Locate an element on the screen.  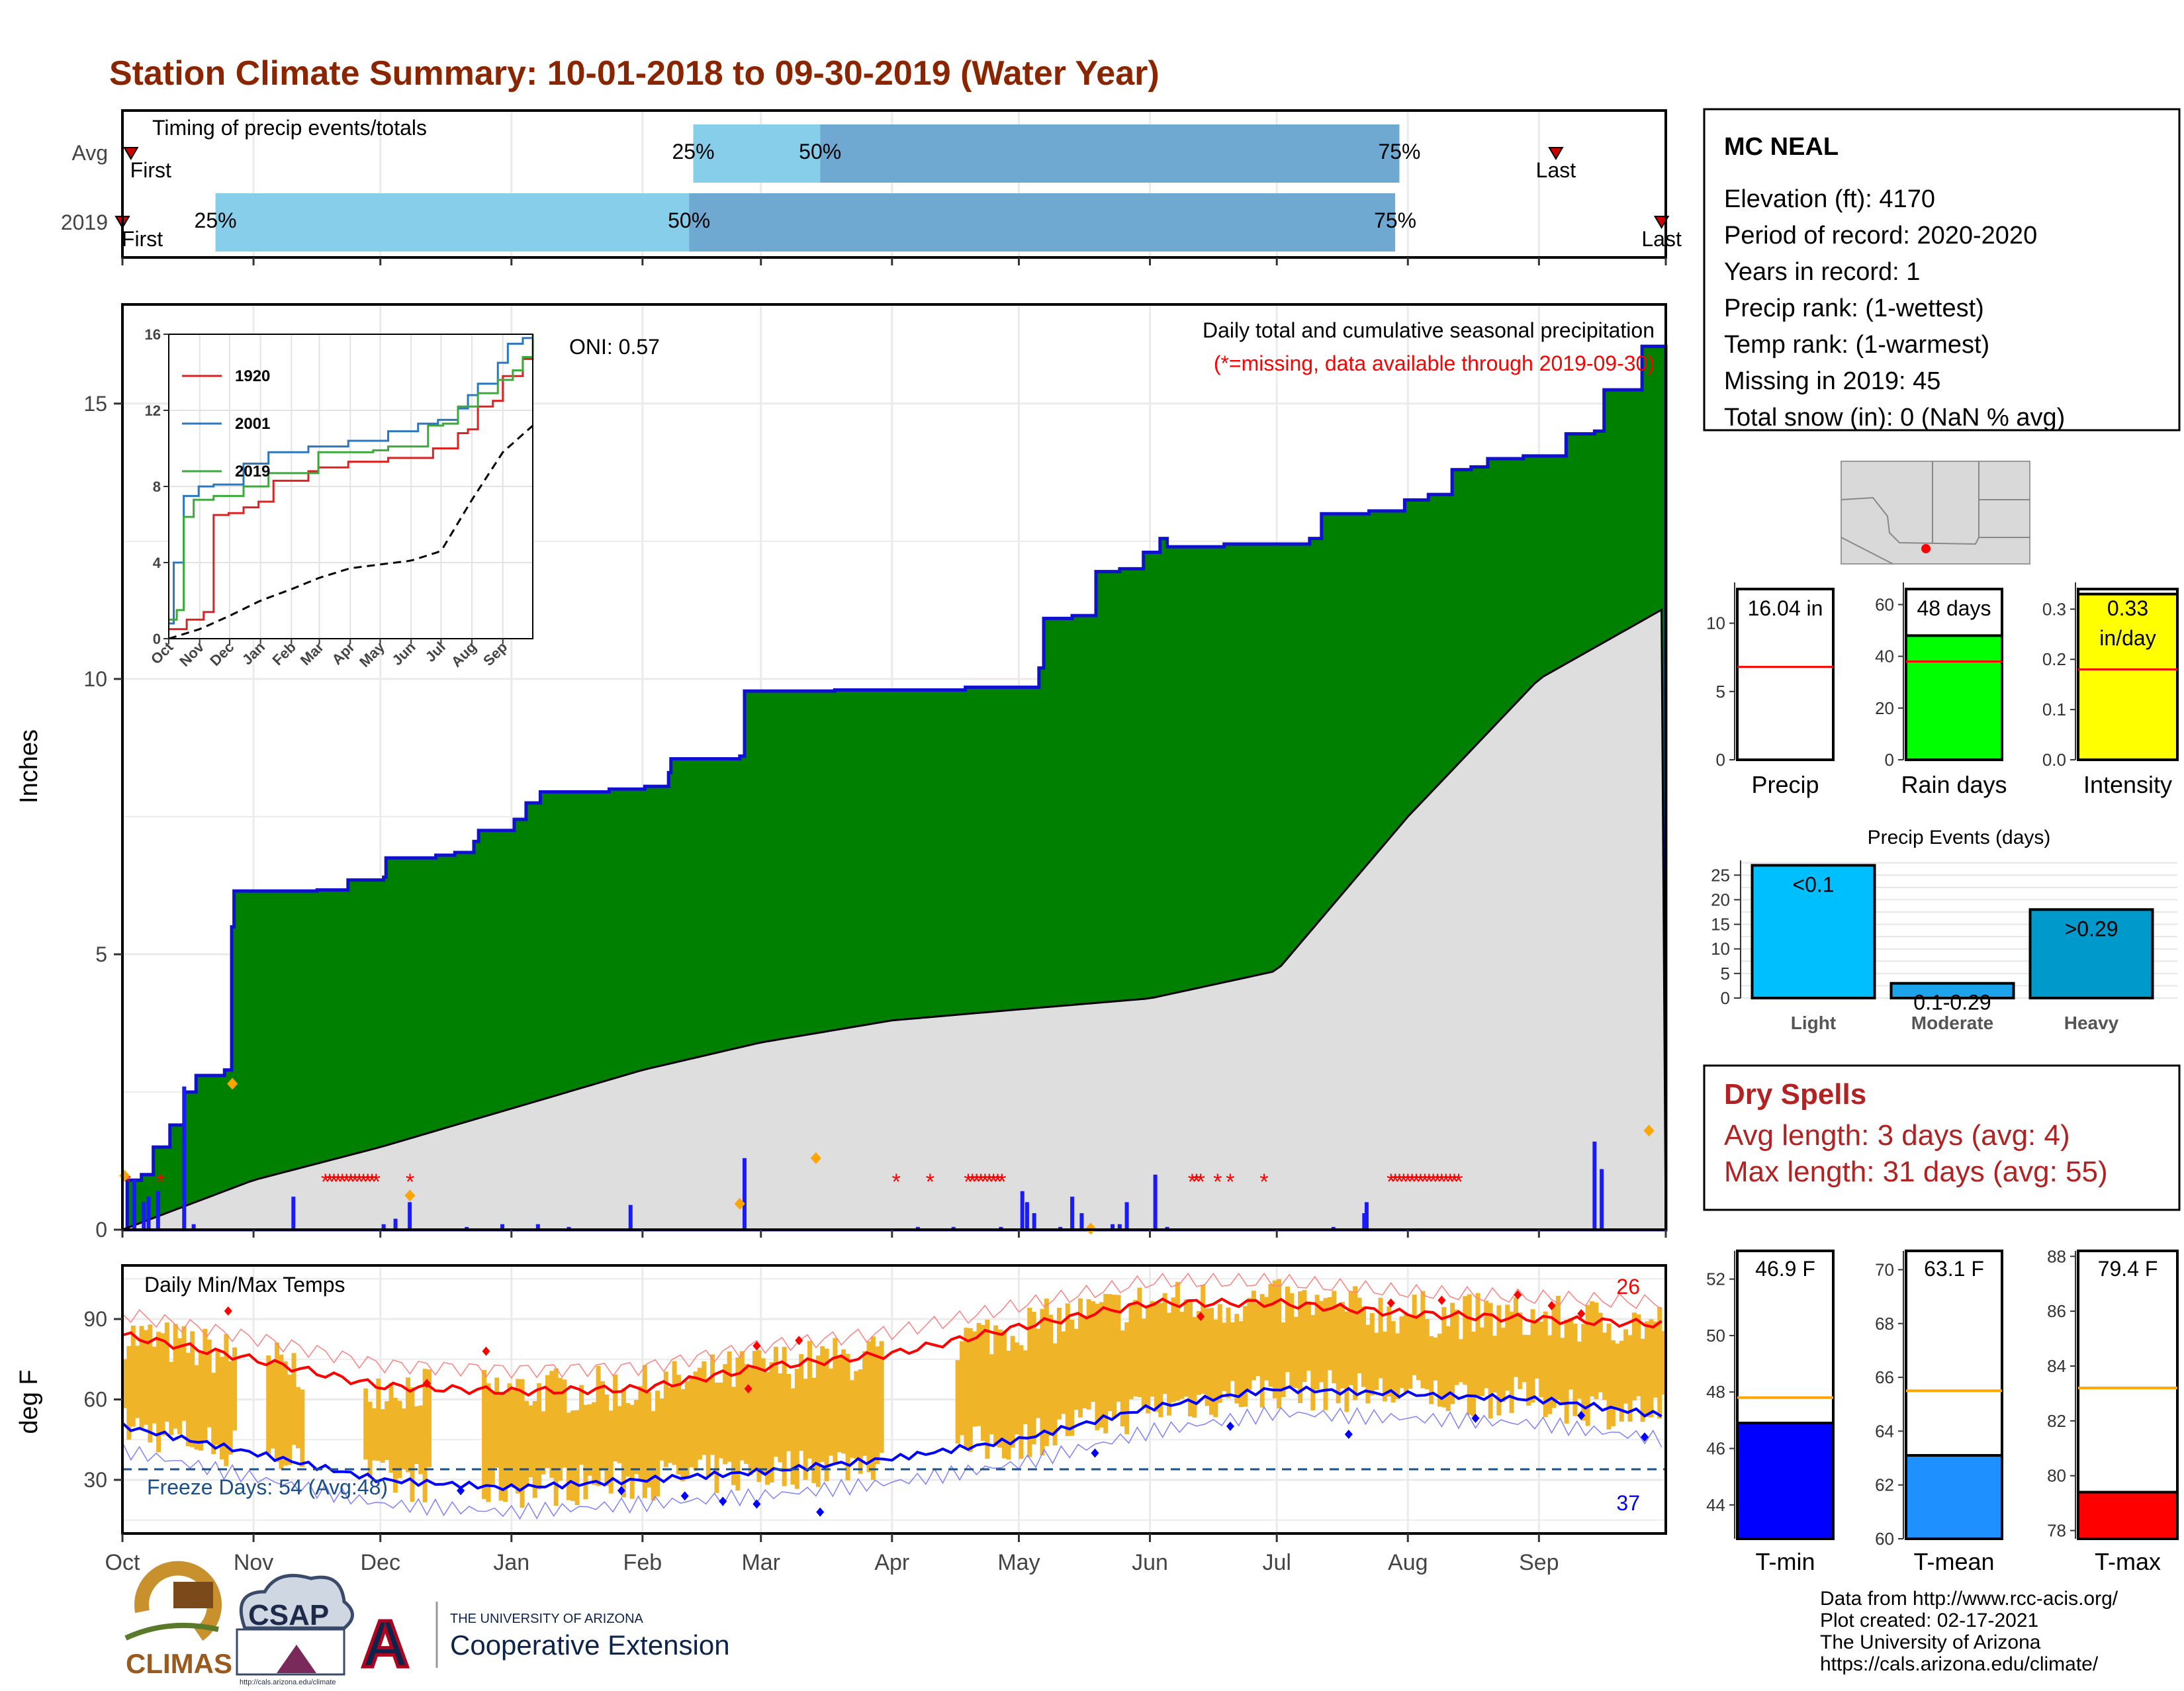
month-label: Dec is located at coordinates (380, 1563).